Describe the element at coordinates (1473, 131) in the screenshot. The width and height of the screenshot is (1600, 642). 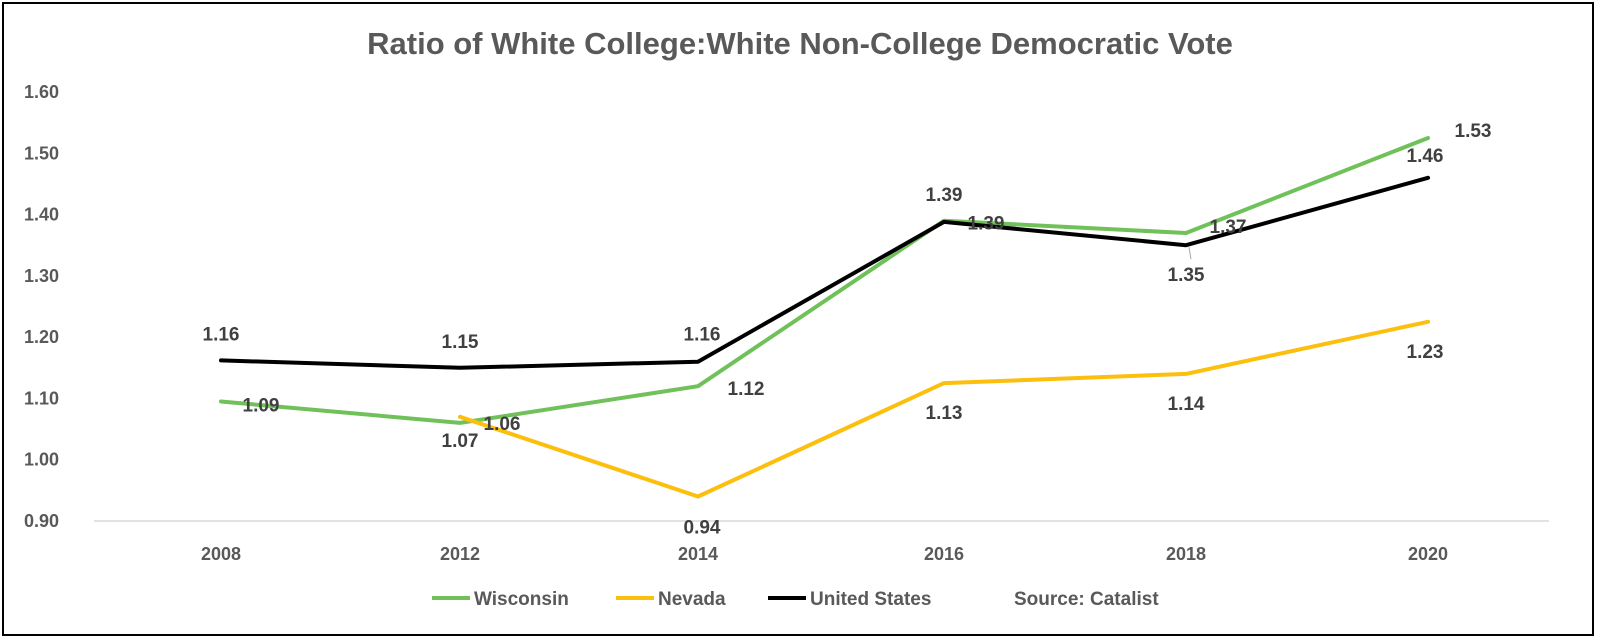
I see `data-label: 1.53` at that location.